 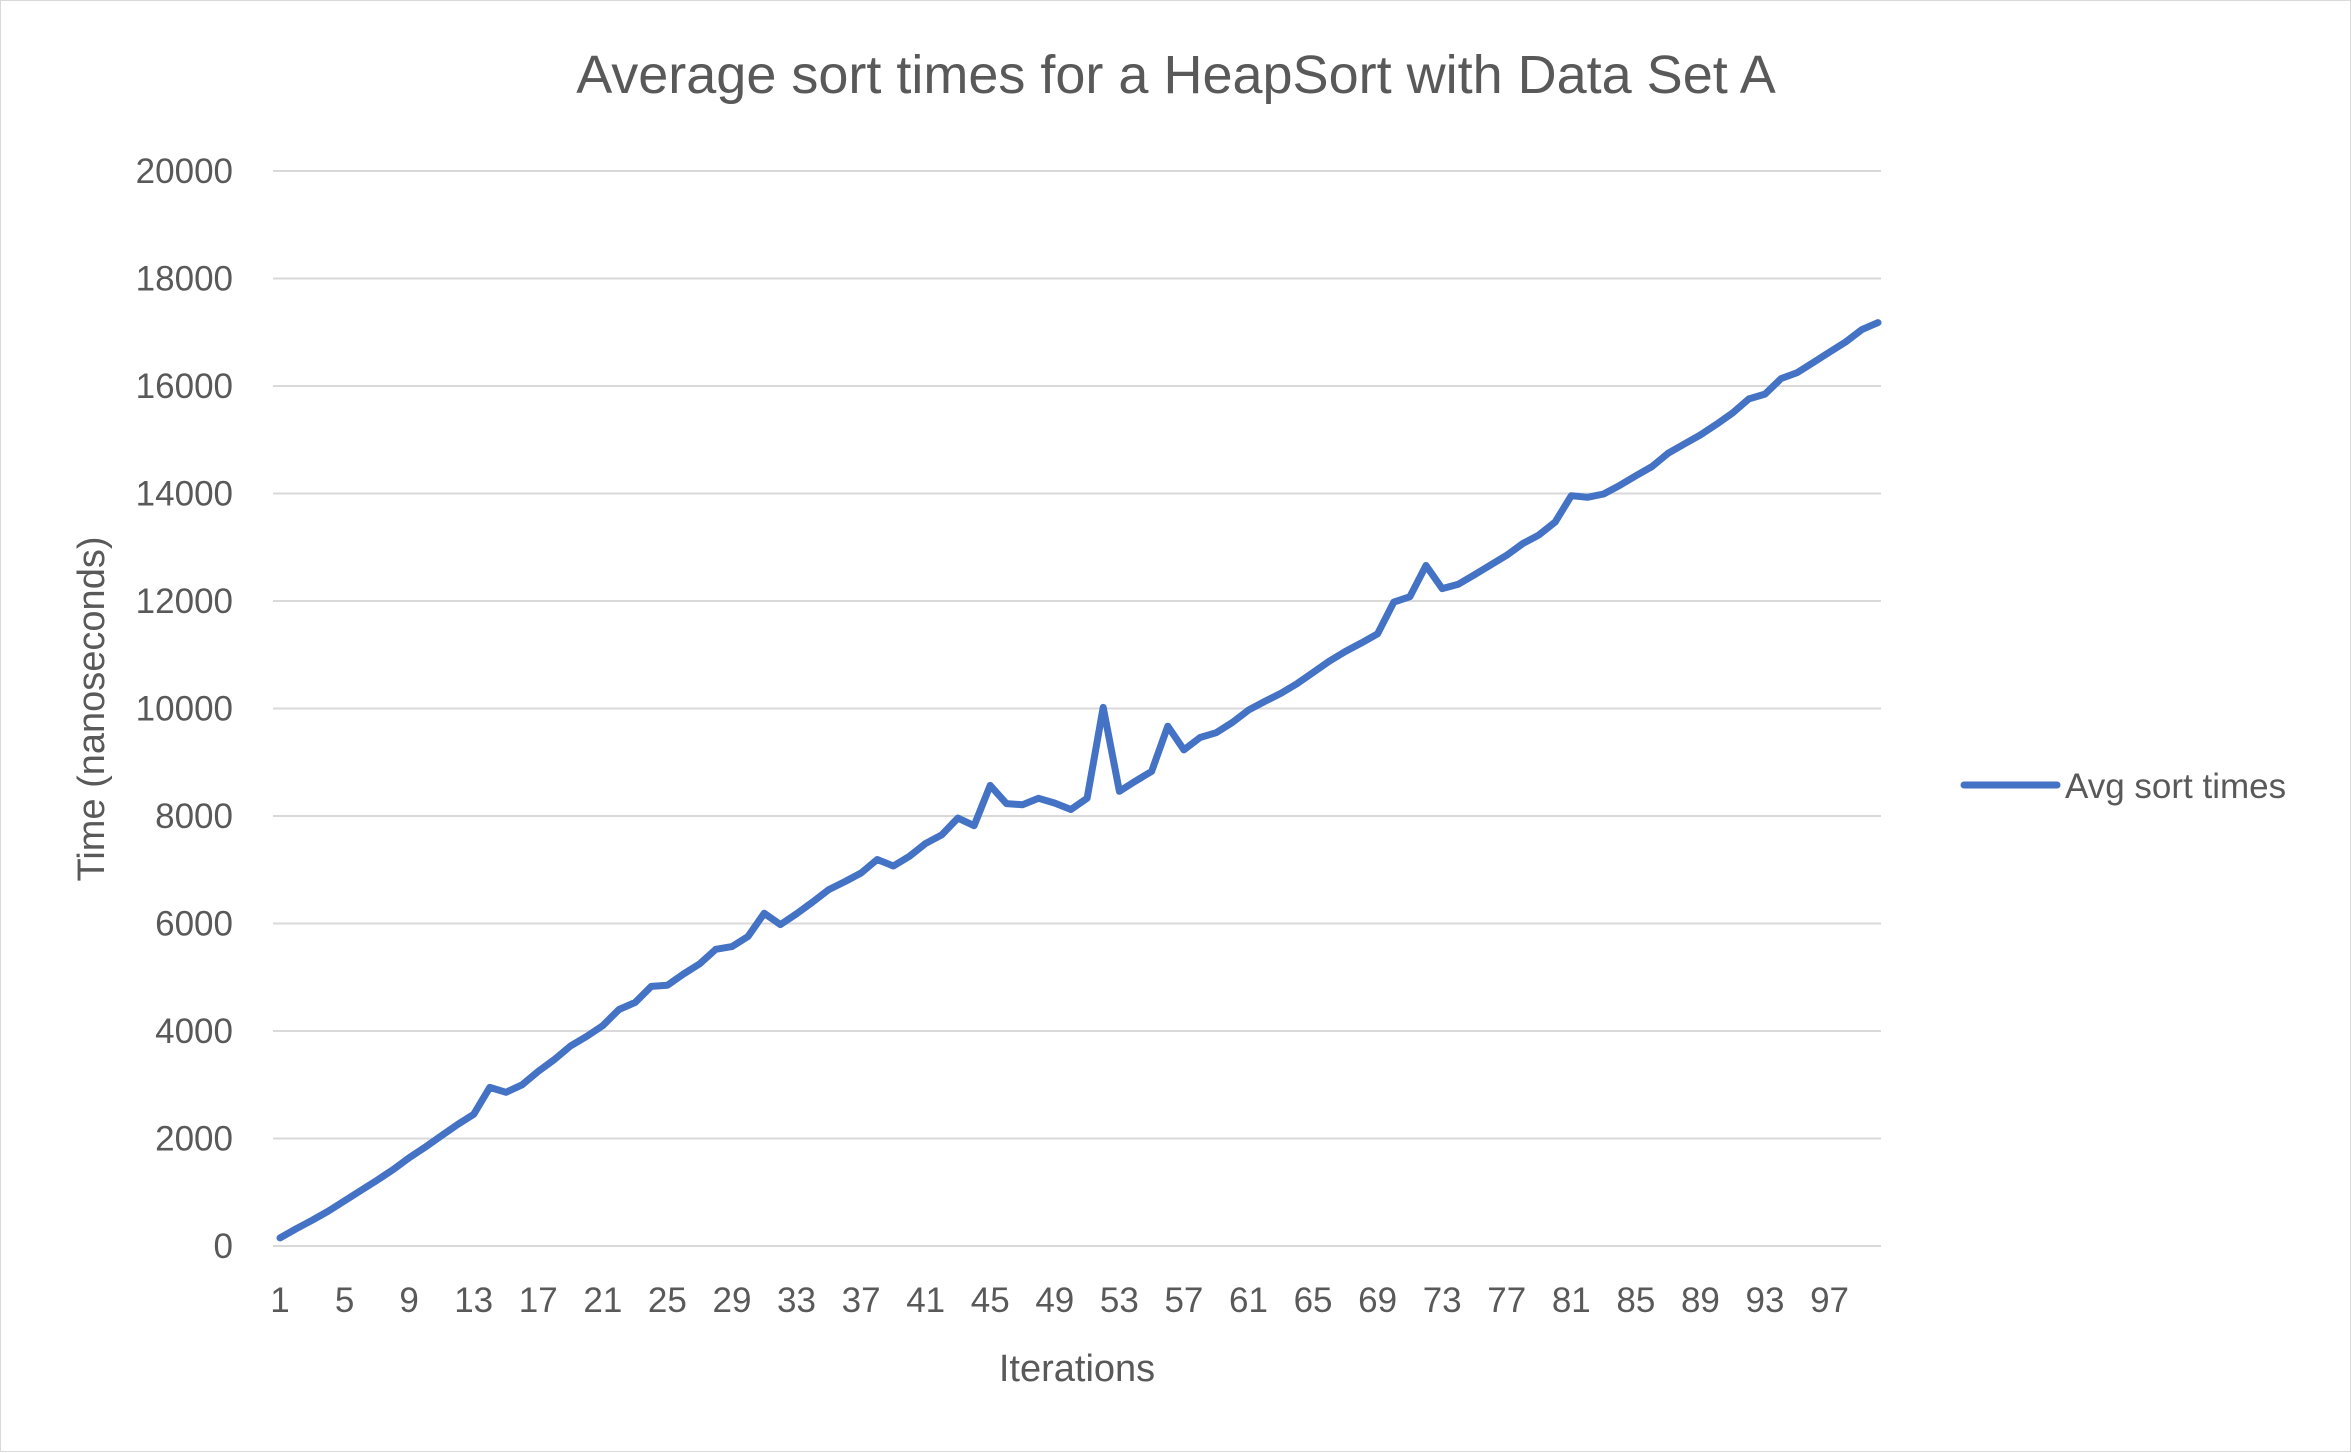 I want to click on x-tick-label: 73, so click(x=1442, y=1300).